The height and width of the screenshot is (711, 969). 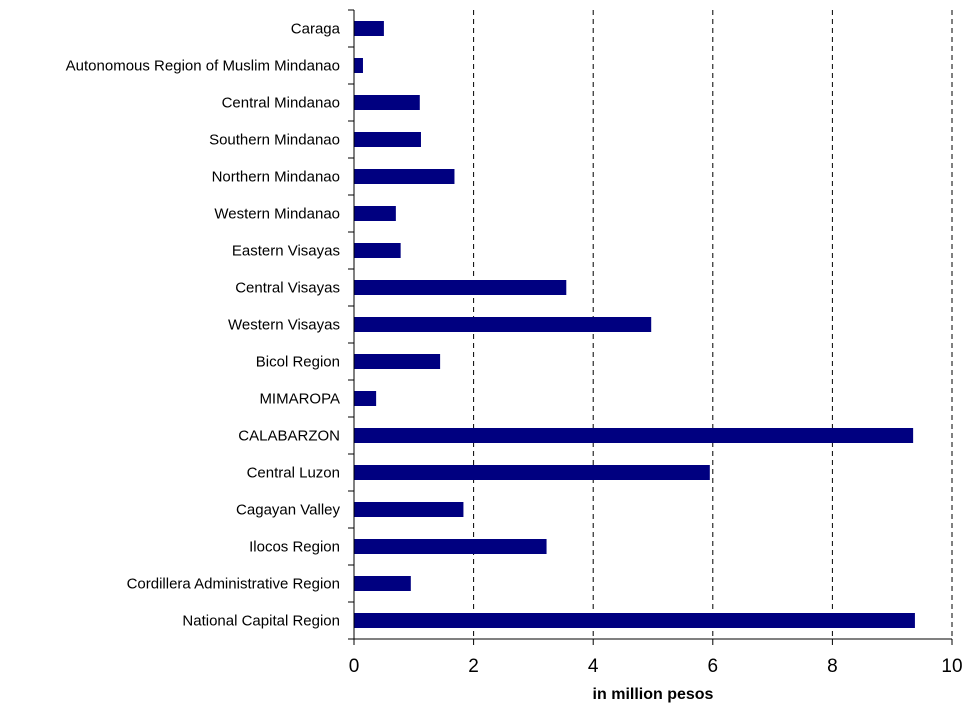 What do you see at coordinates (286, 251) in the screenshot?
I see `category-label: Eastern Visayas` at bounding box center [286, 251].